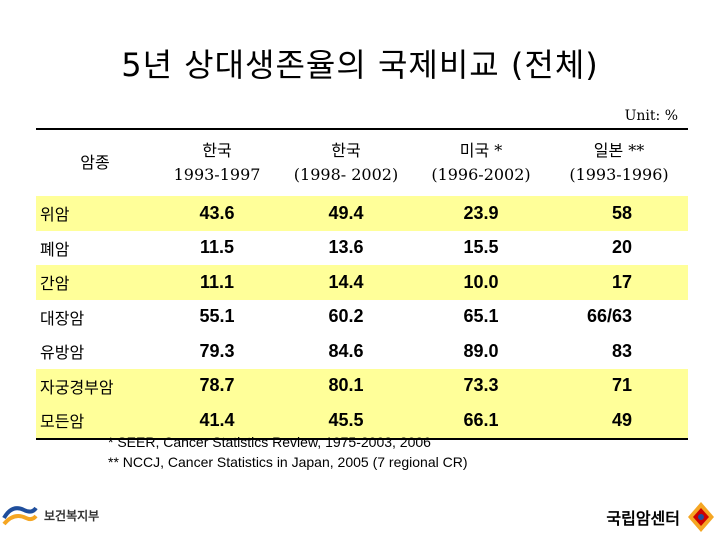 The width and height of the screenshot is (720, 540). I want to click on value-korea-1998: 14.4, so click(346, 281).